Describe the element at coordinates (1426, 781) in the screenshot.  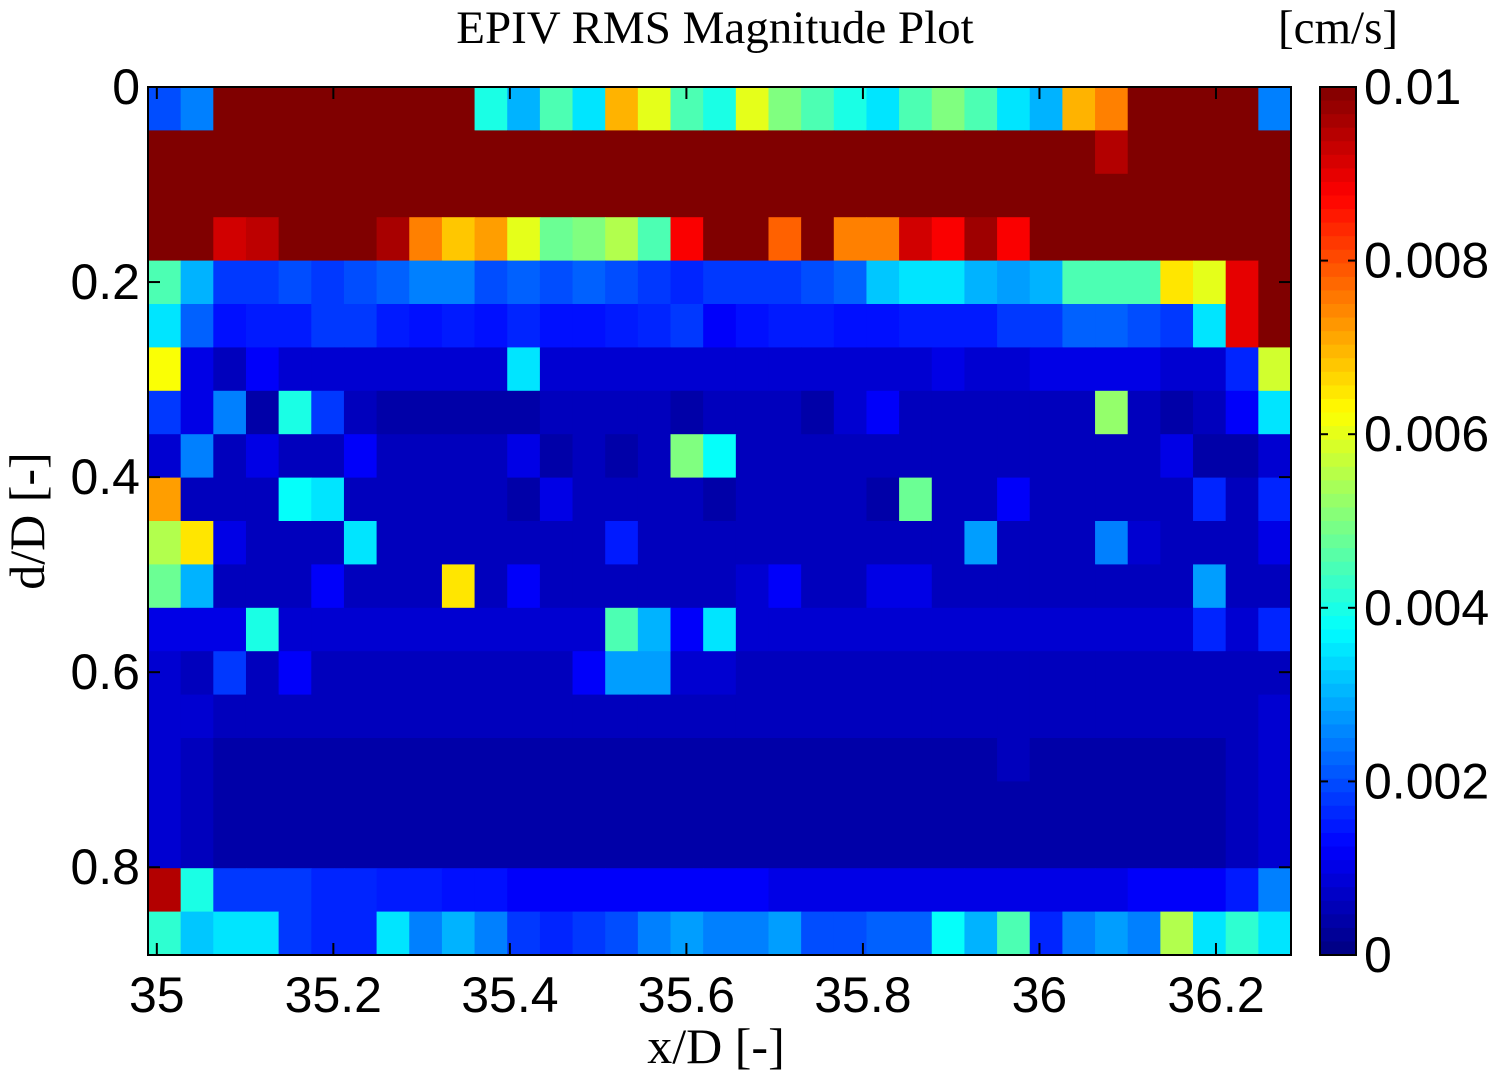
I see `colorbar-tick-label: 0.002` at that location.